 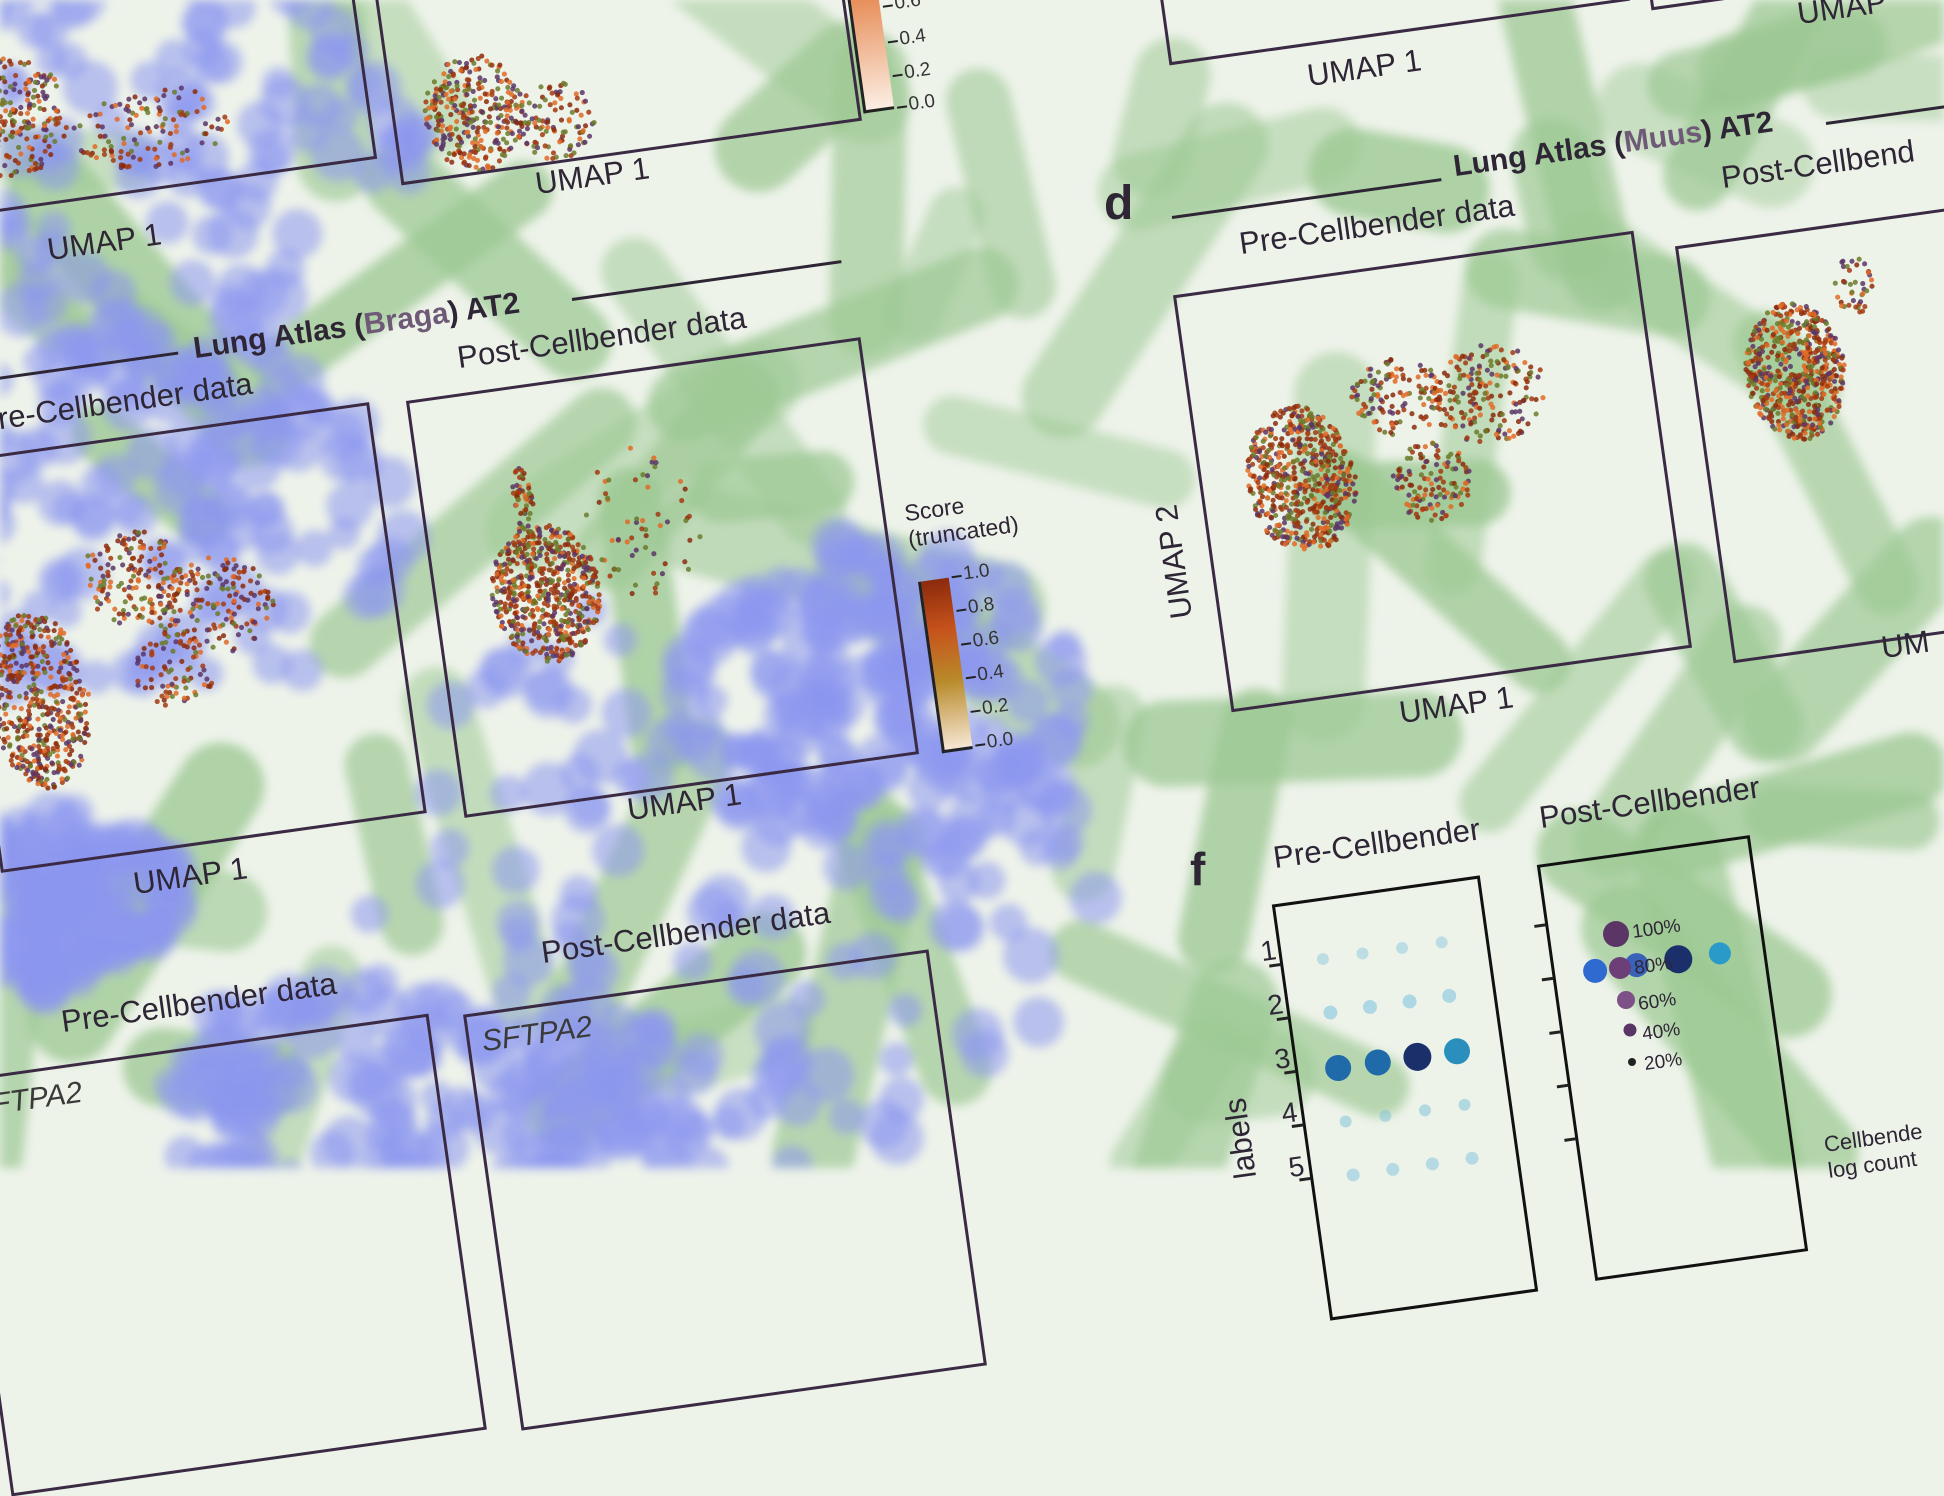 What do you see at coordinates (1905, 645) in the screenshot?
I see `muus-post-xlabel: UM` at bounding box center [1905, 645].